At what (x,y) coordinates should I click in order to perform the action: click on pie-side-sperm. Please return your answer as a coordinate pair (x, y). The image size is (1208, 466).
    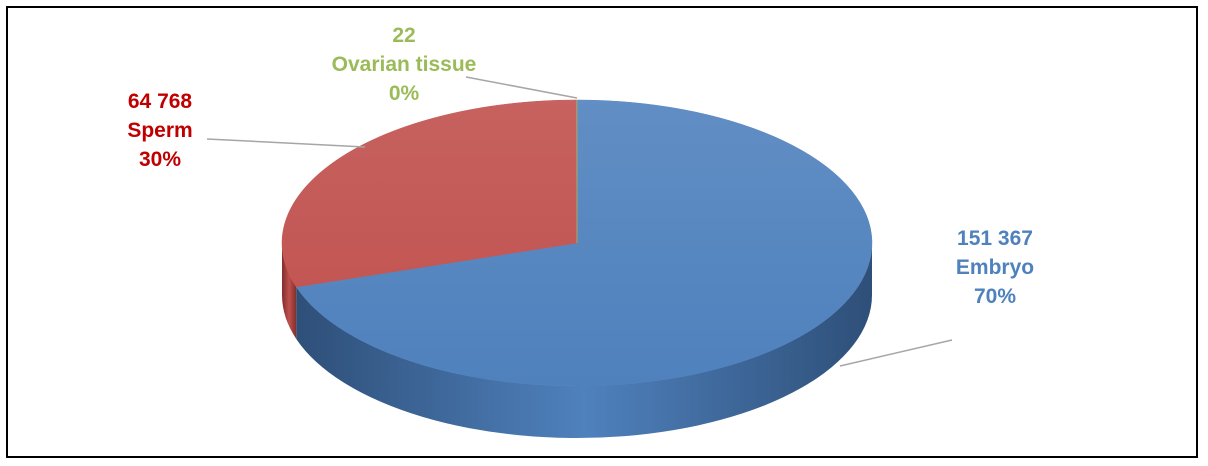
    Looking at the image, I should click on (289, 291).